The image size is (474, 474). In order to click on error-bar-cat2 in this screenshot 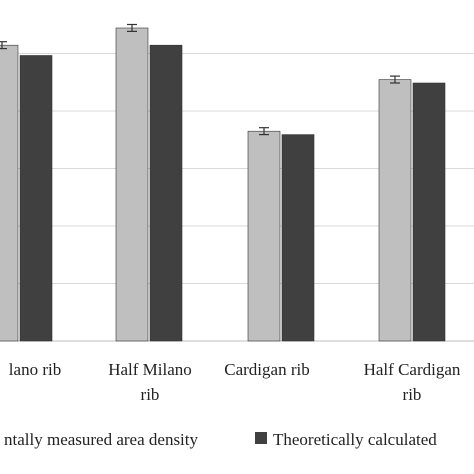, I will do `click(132, 27)`.